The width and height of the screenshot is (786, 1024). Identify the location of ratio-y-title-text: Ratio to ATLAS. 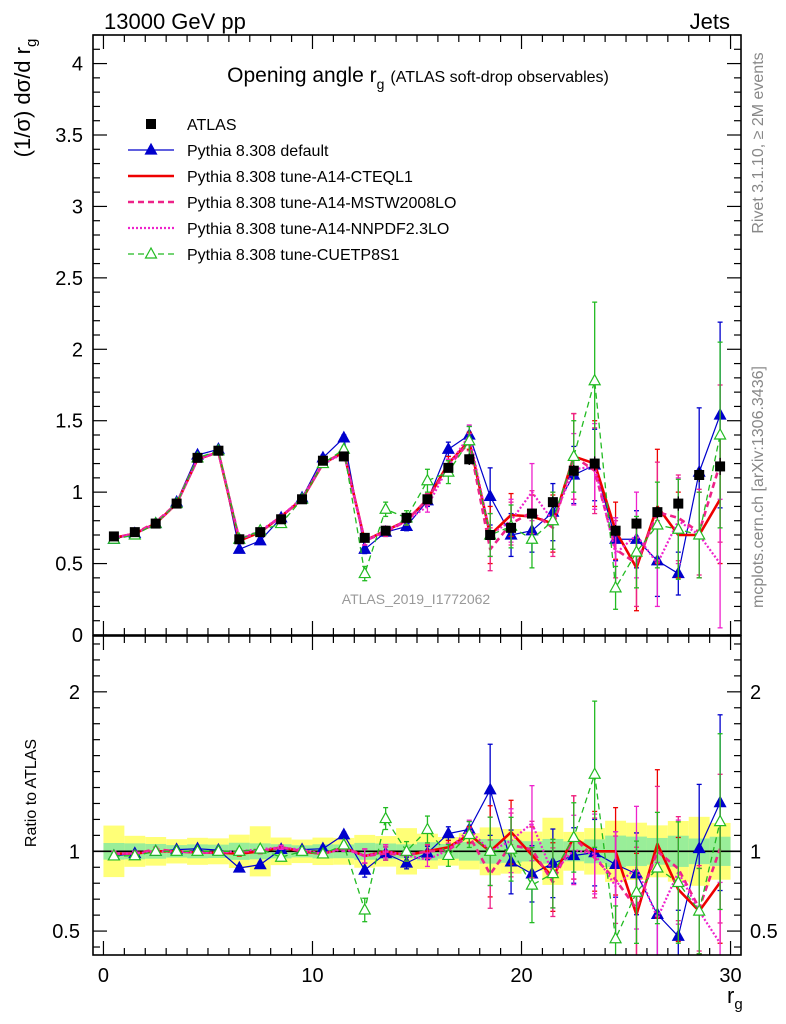
(31, 793).